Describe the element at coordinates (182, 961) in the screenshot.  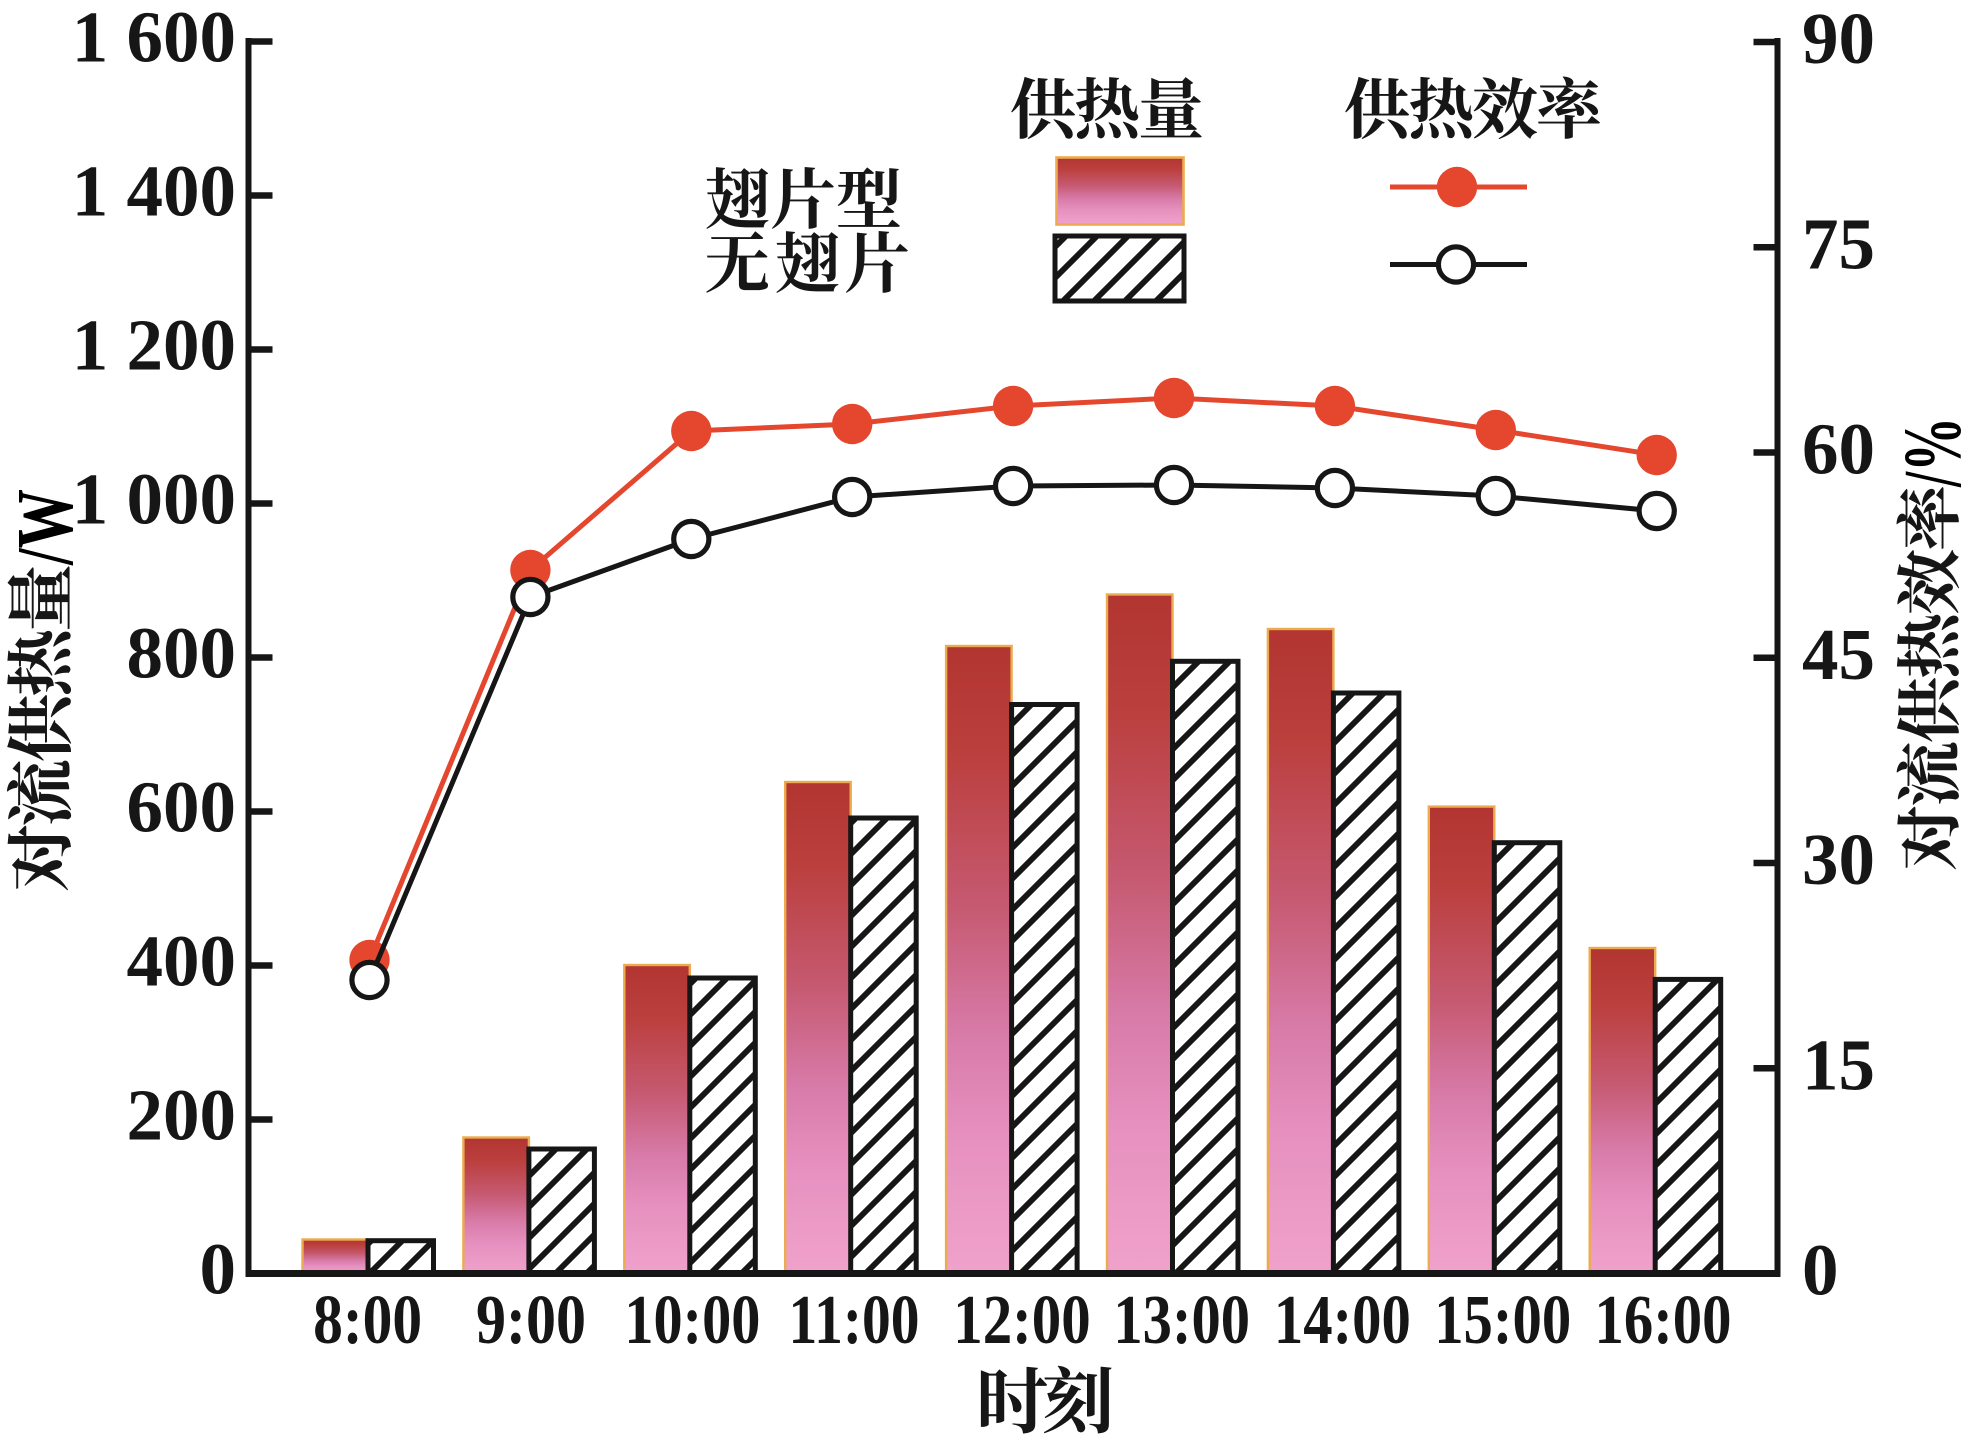
I see `svg-text: 400` at that location.